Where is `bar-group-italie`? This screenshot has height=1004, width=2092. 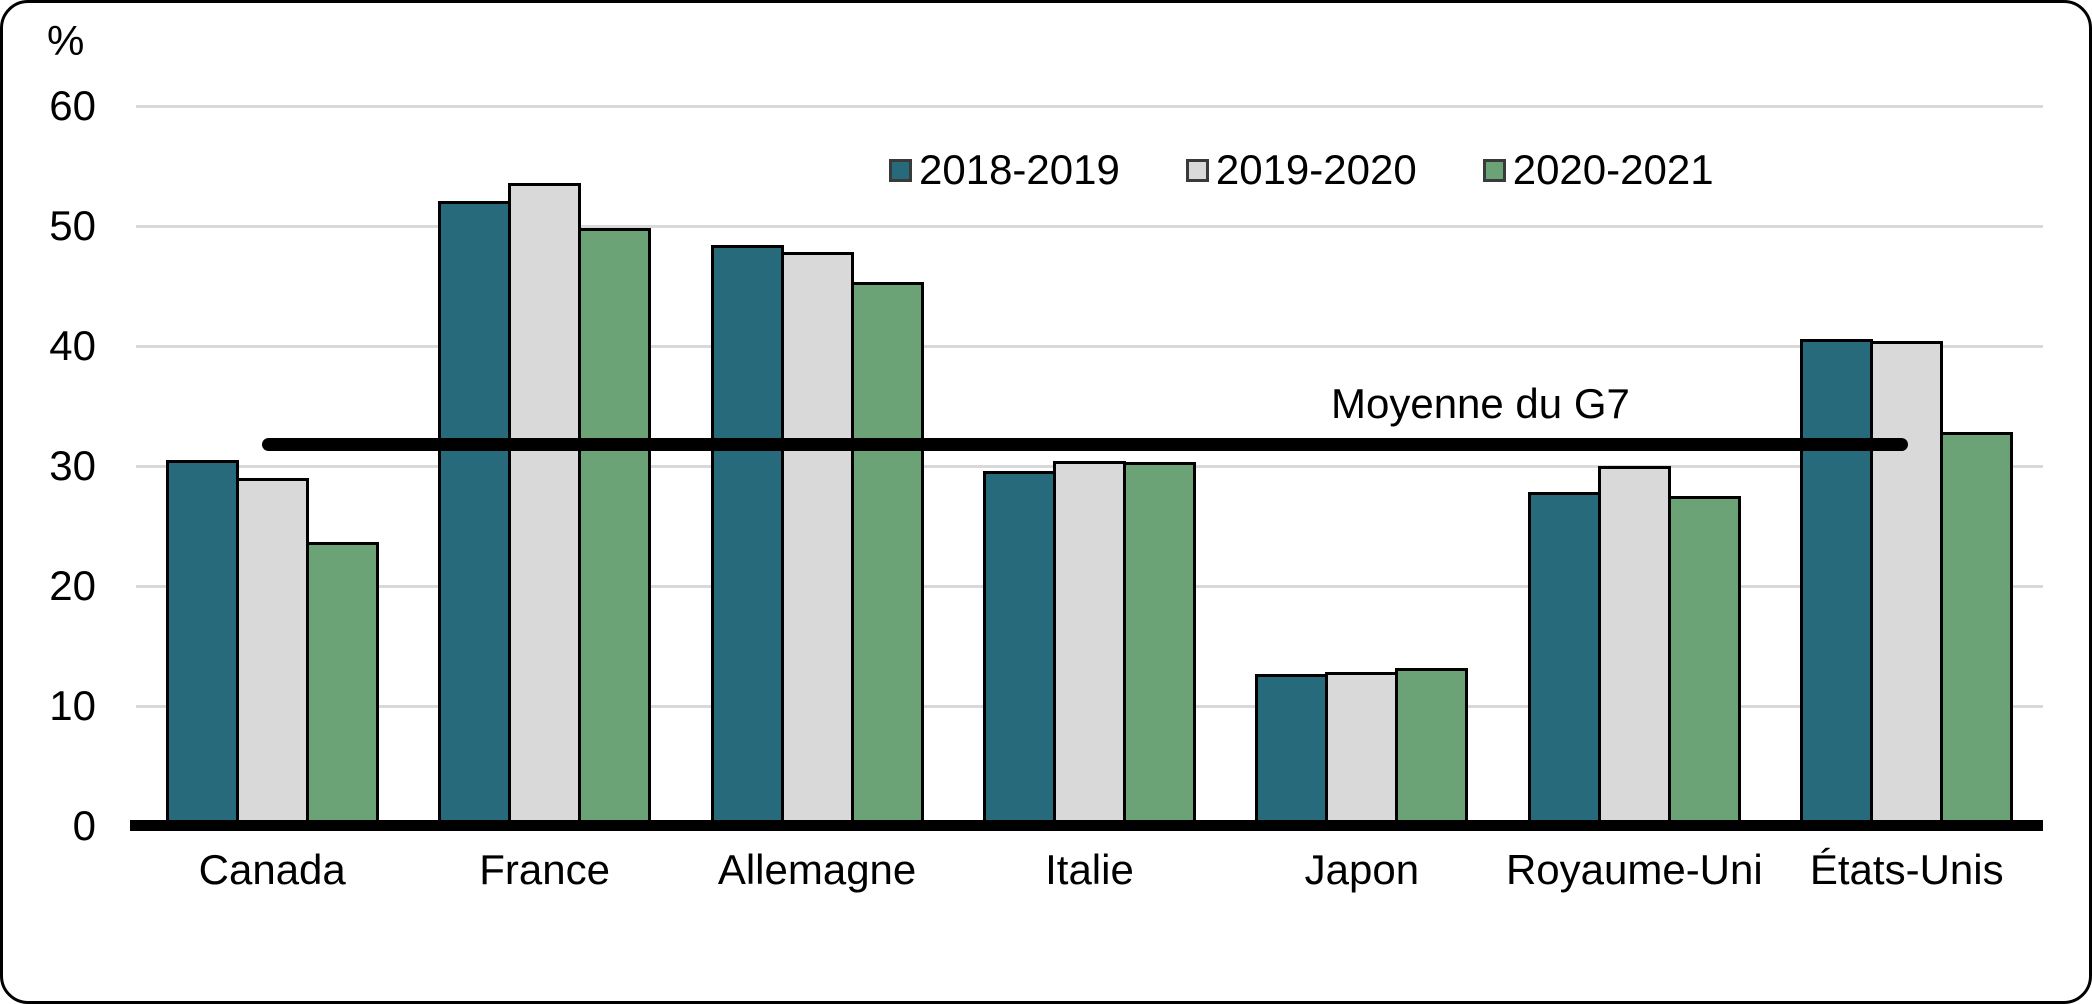 bar-group-italie is located at coordinates (1089, 466).